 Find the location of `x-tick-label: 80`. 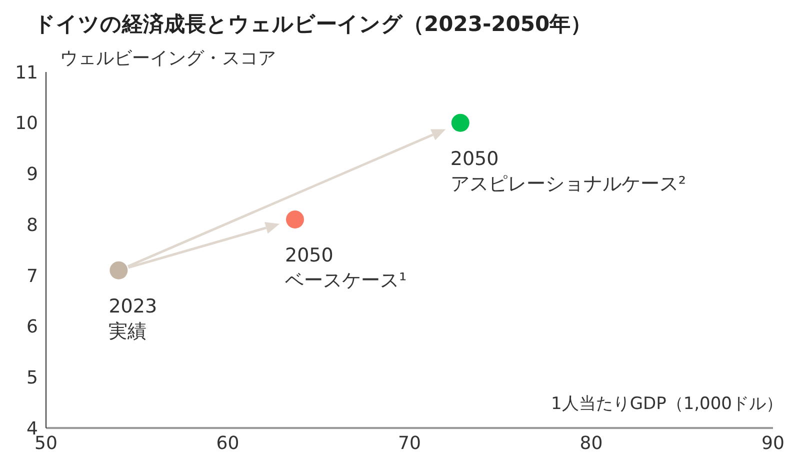

x-tick-label: 80 is located at coordinates (591, 443).